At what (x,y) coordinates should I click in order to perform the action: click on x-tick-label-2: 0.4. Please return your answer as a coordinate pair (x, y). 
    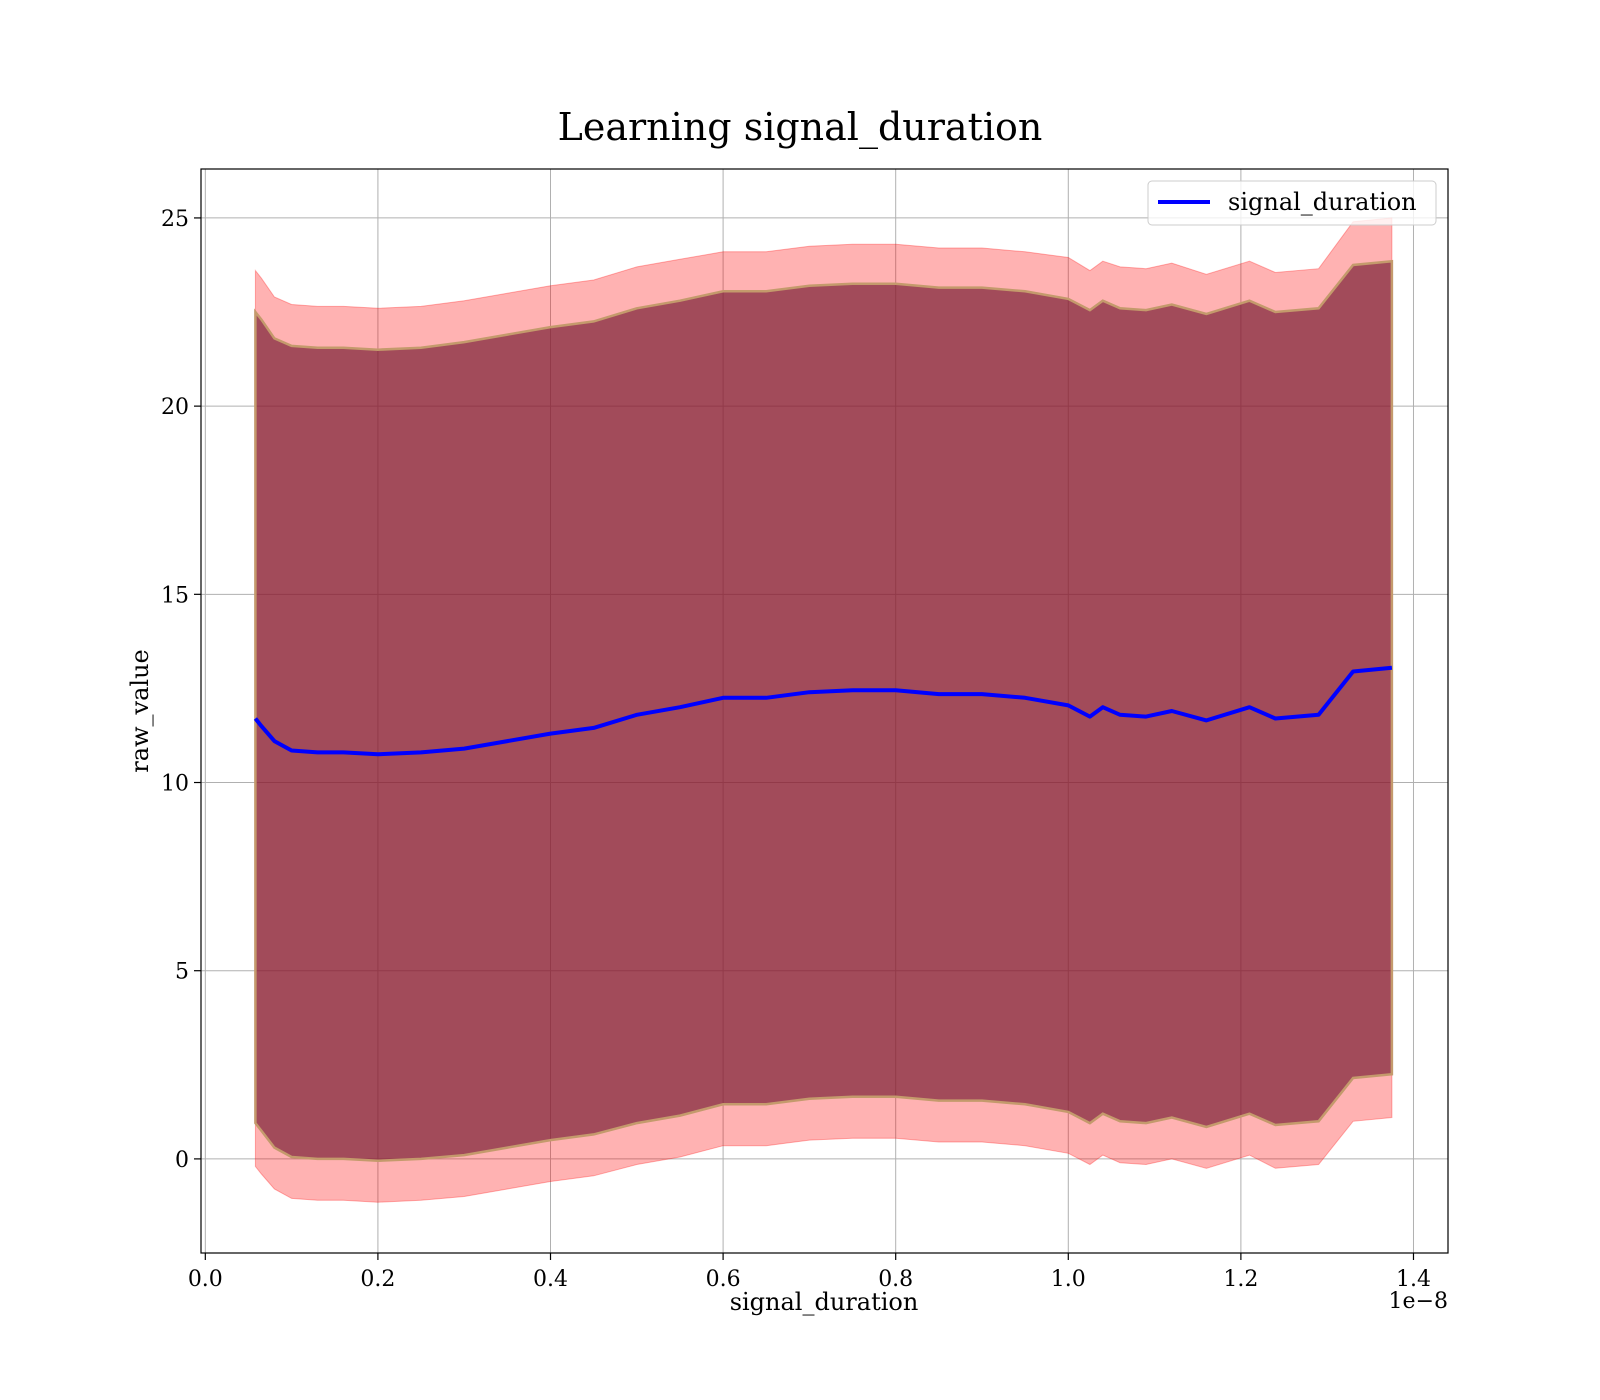
    Looking at the image, I should click on (550, 1279).